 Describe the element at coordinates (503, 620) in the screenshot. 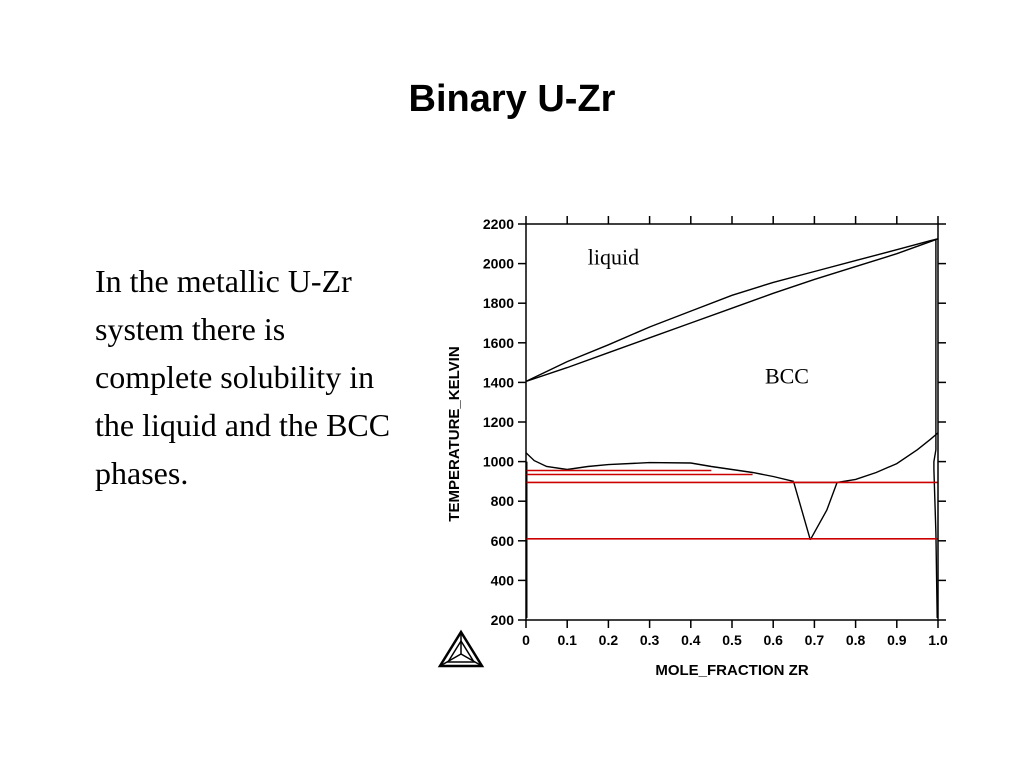

I see `y-tick-label: 200` at that location.